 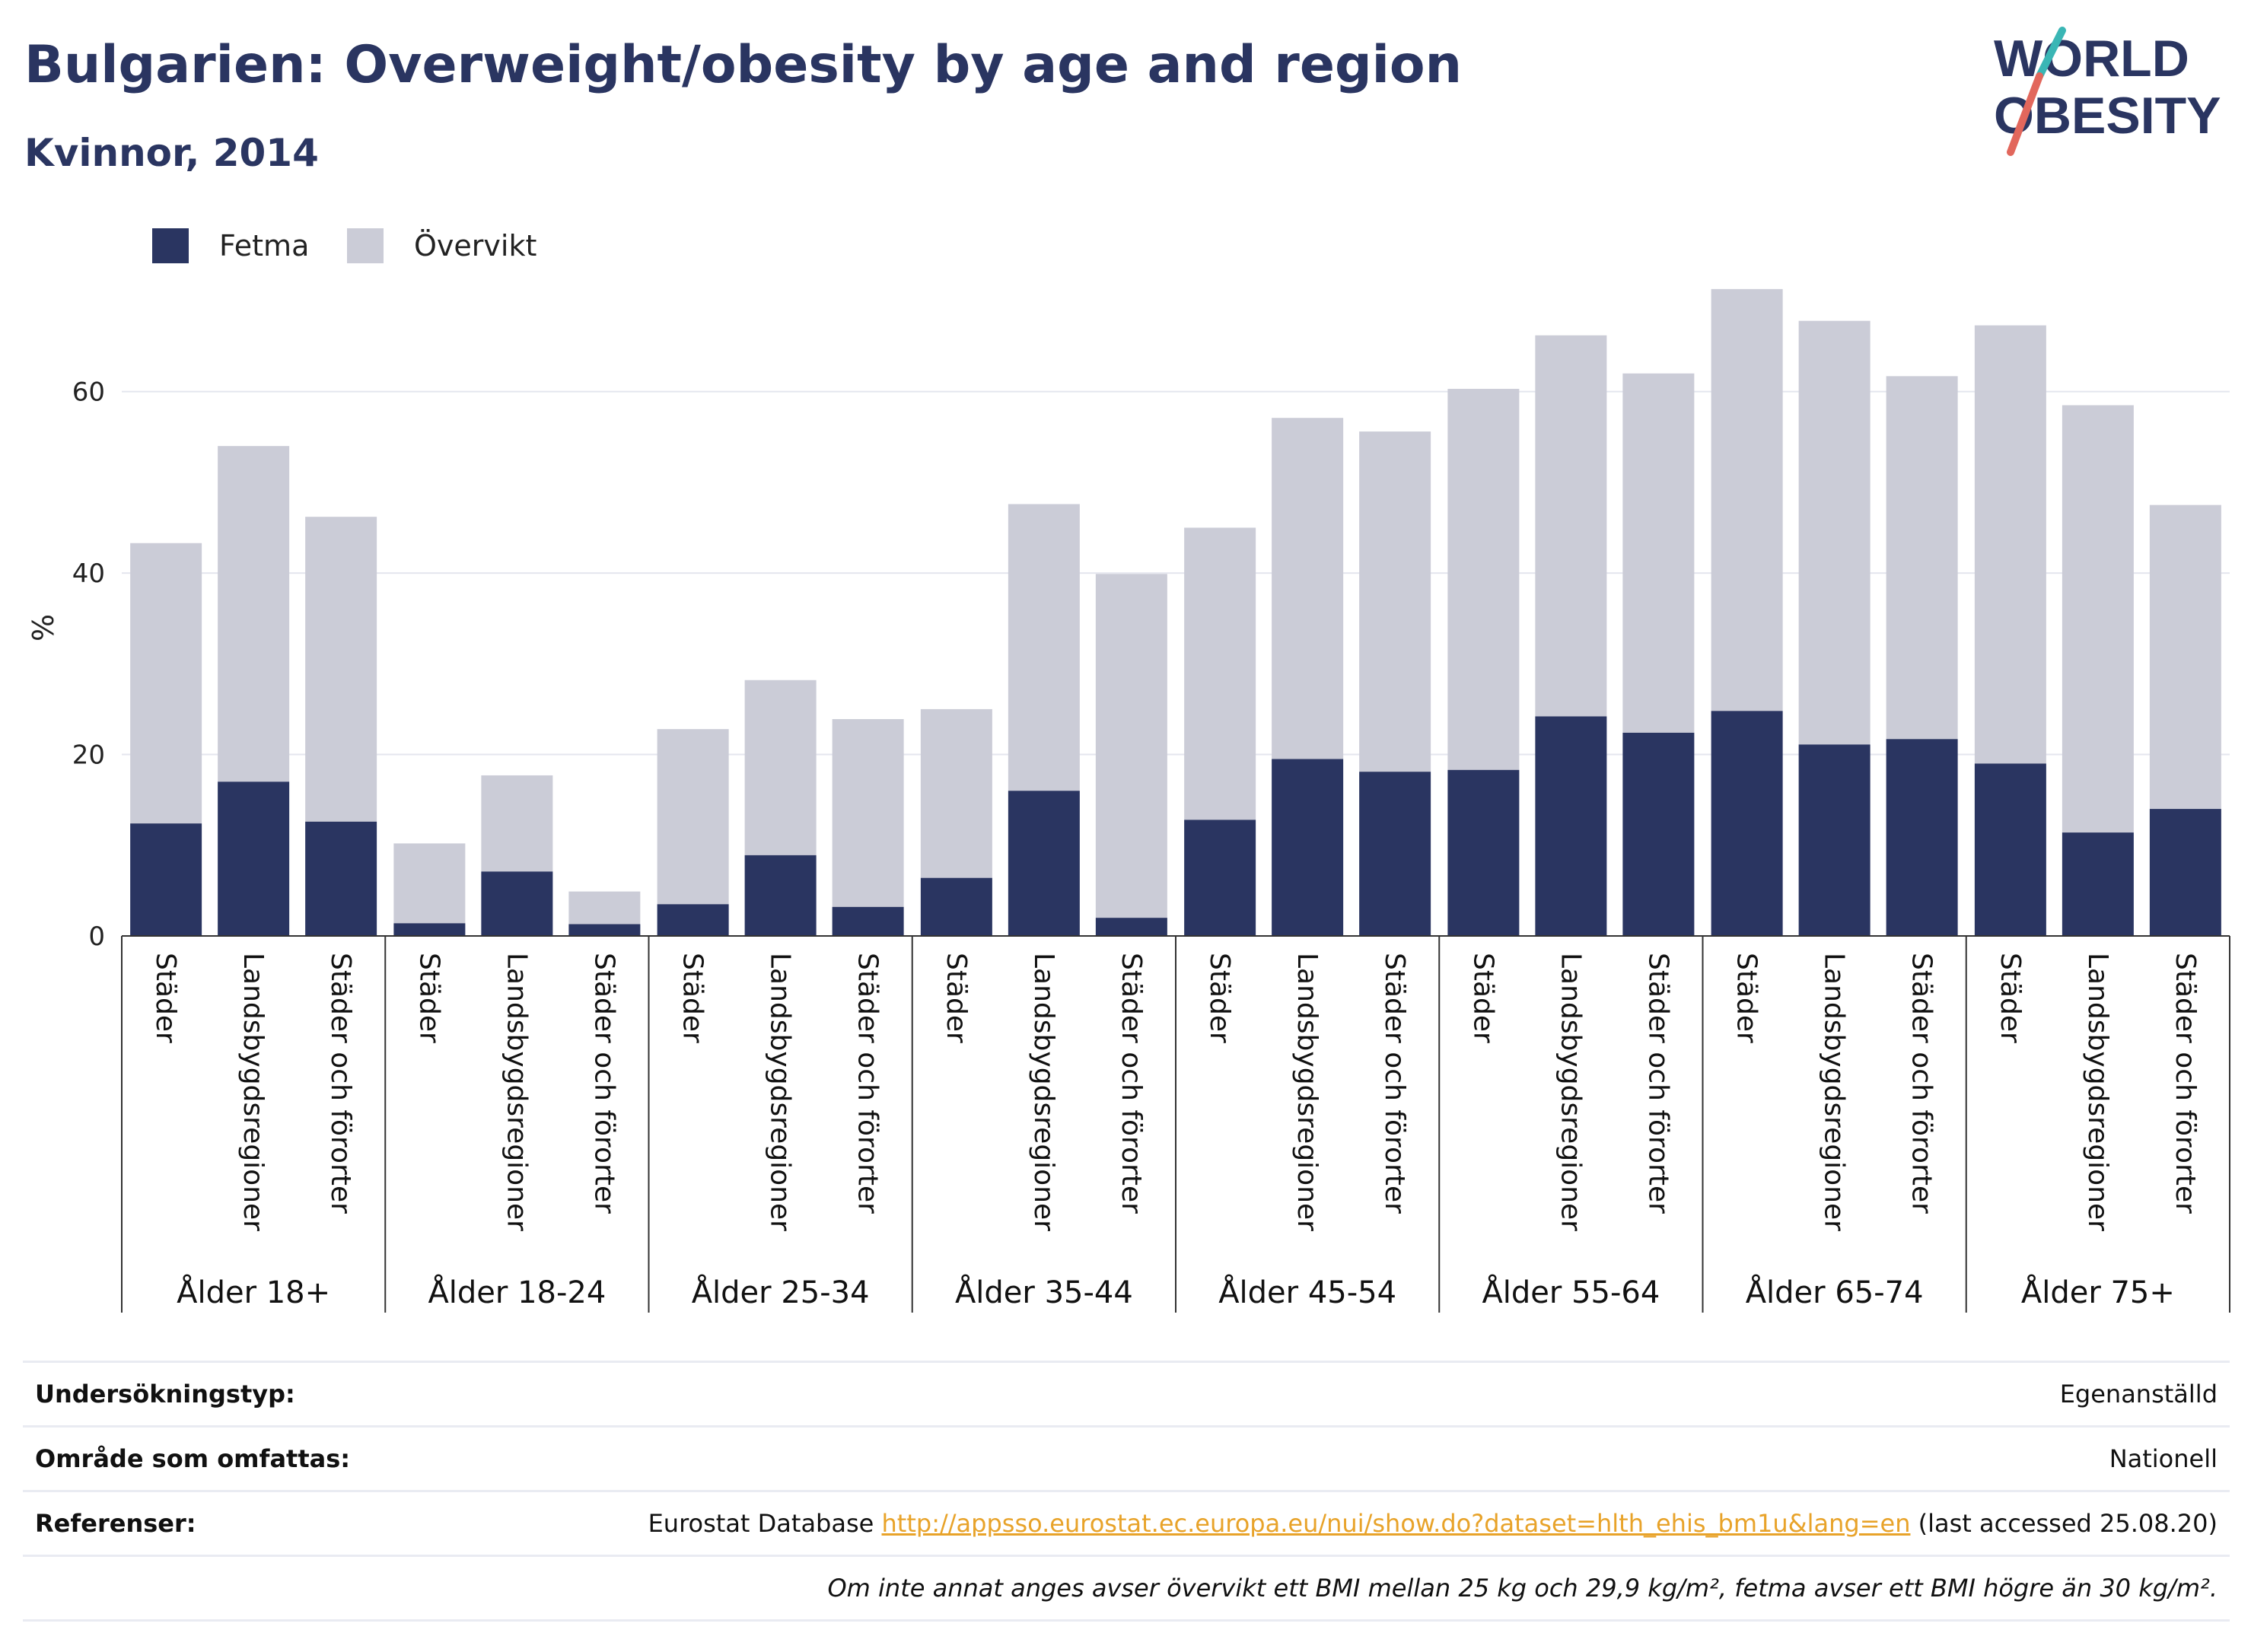 I want to click on y-tick-label: 40, so click(x=88, y=574).